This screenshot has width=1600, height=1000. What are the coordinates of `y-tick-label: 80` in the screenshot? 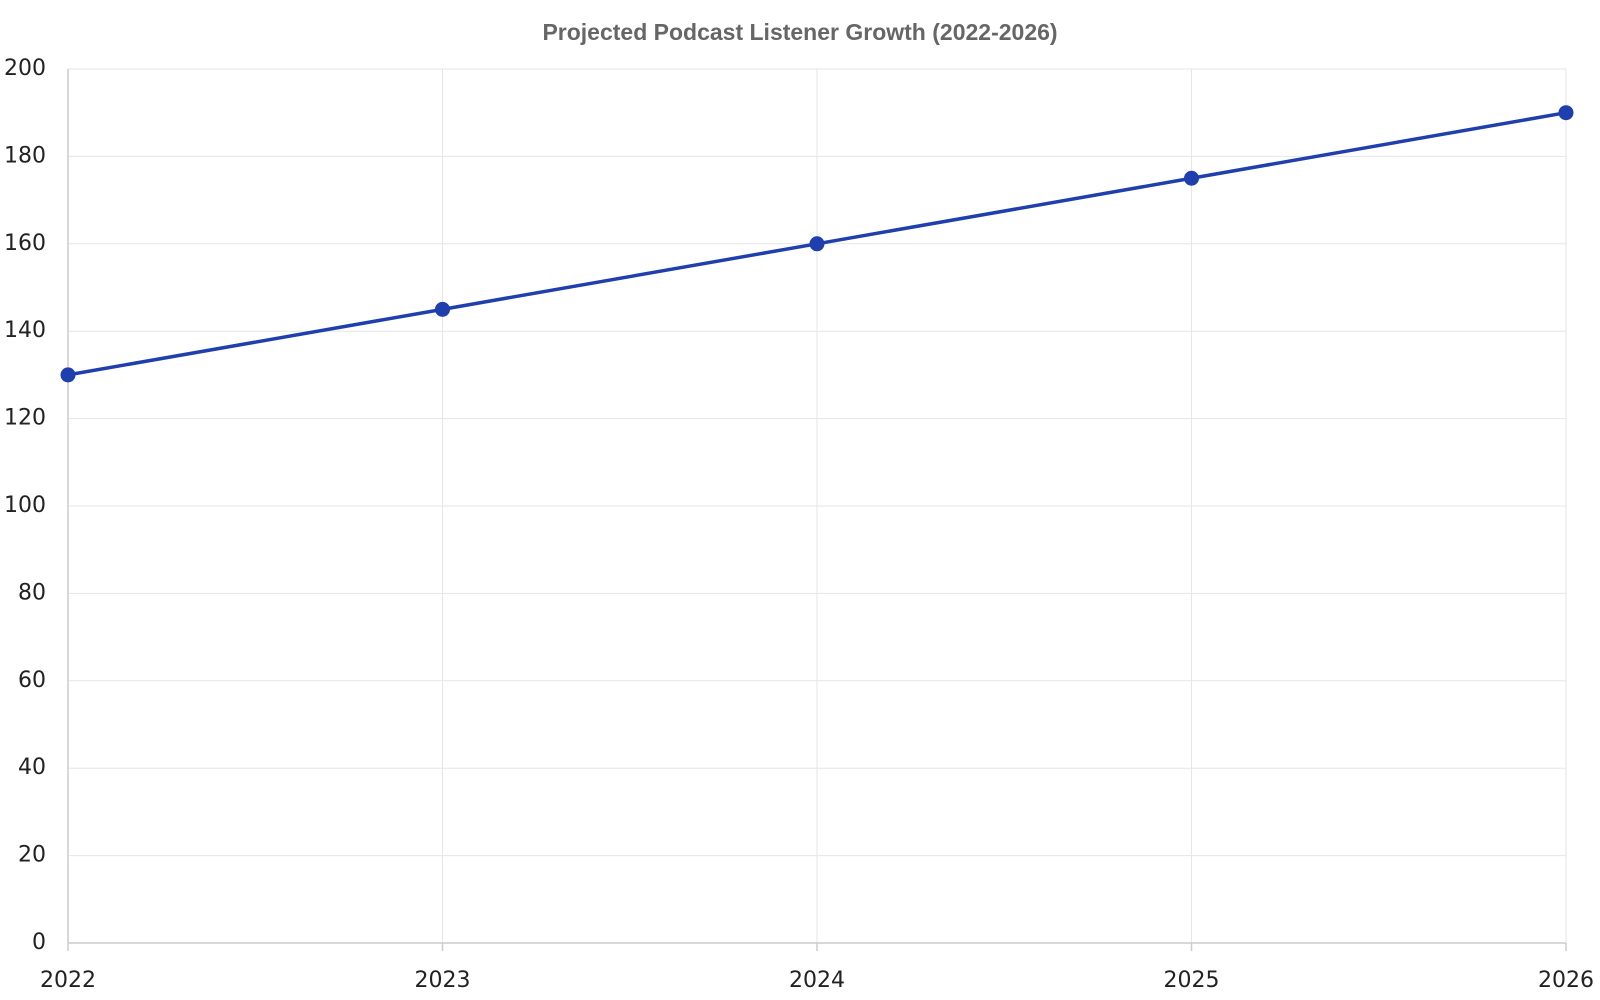 It's located at (32, 592).